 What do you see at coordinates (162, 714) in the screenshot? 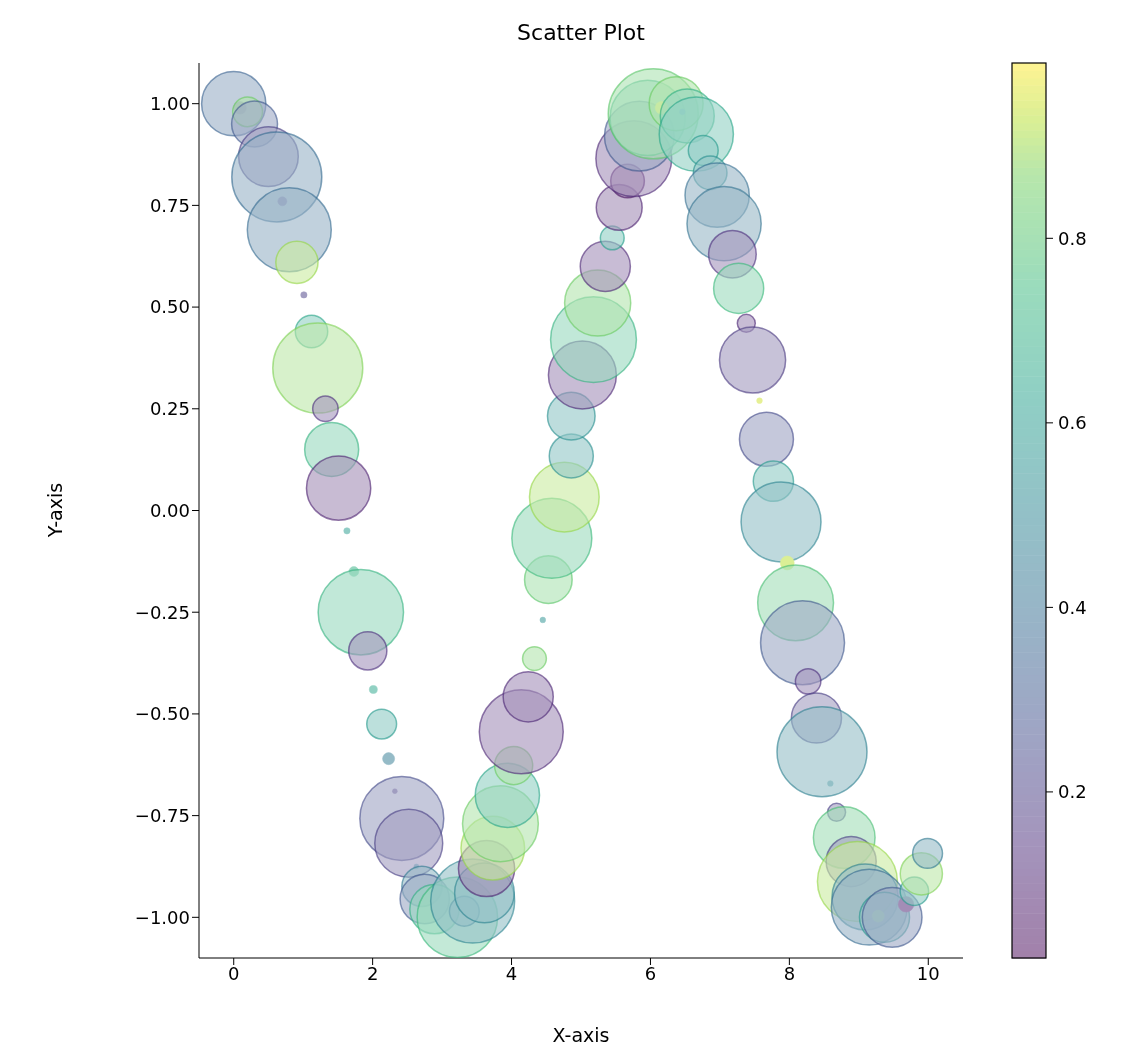
I see `y-tick-label: −0.50` at bounding box center [162, 714].